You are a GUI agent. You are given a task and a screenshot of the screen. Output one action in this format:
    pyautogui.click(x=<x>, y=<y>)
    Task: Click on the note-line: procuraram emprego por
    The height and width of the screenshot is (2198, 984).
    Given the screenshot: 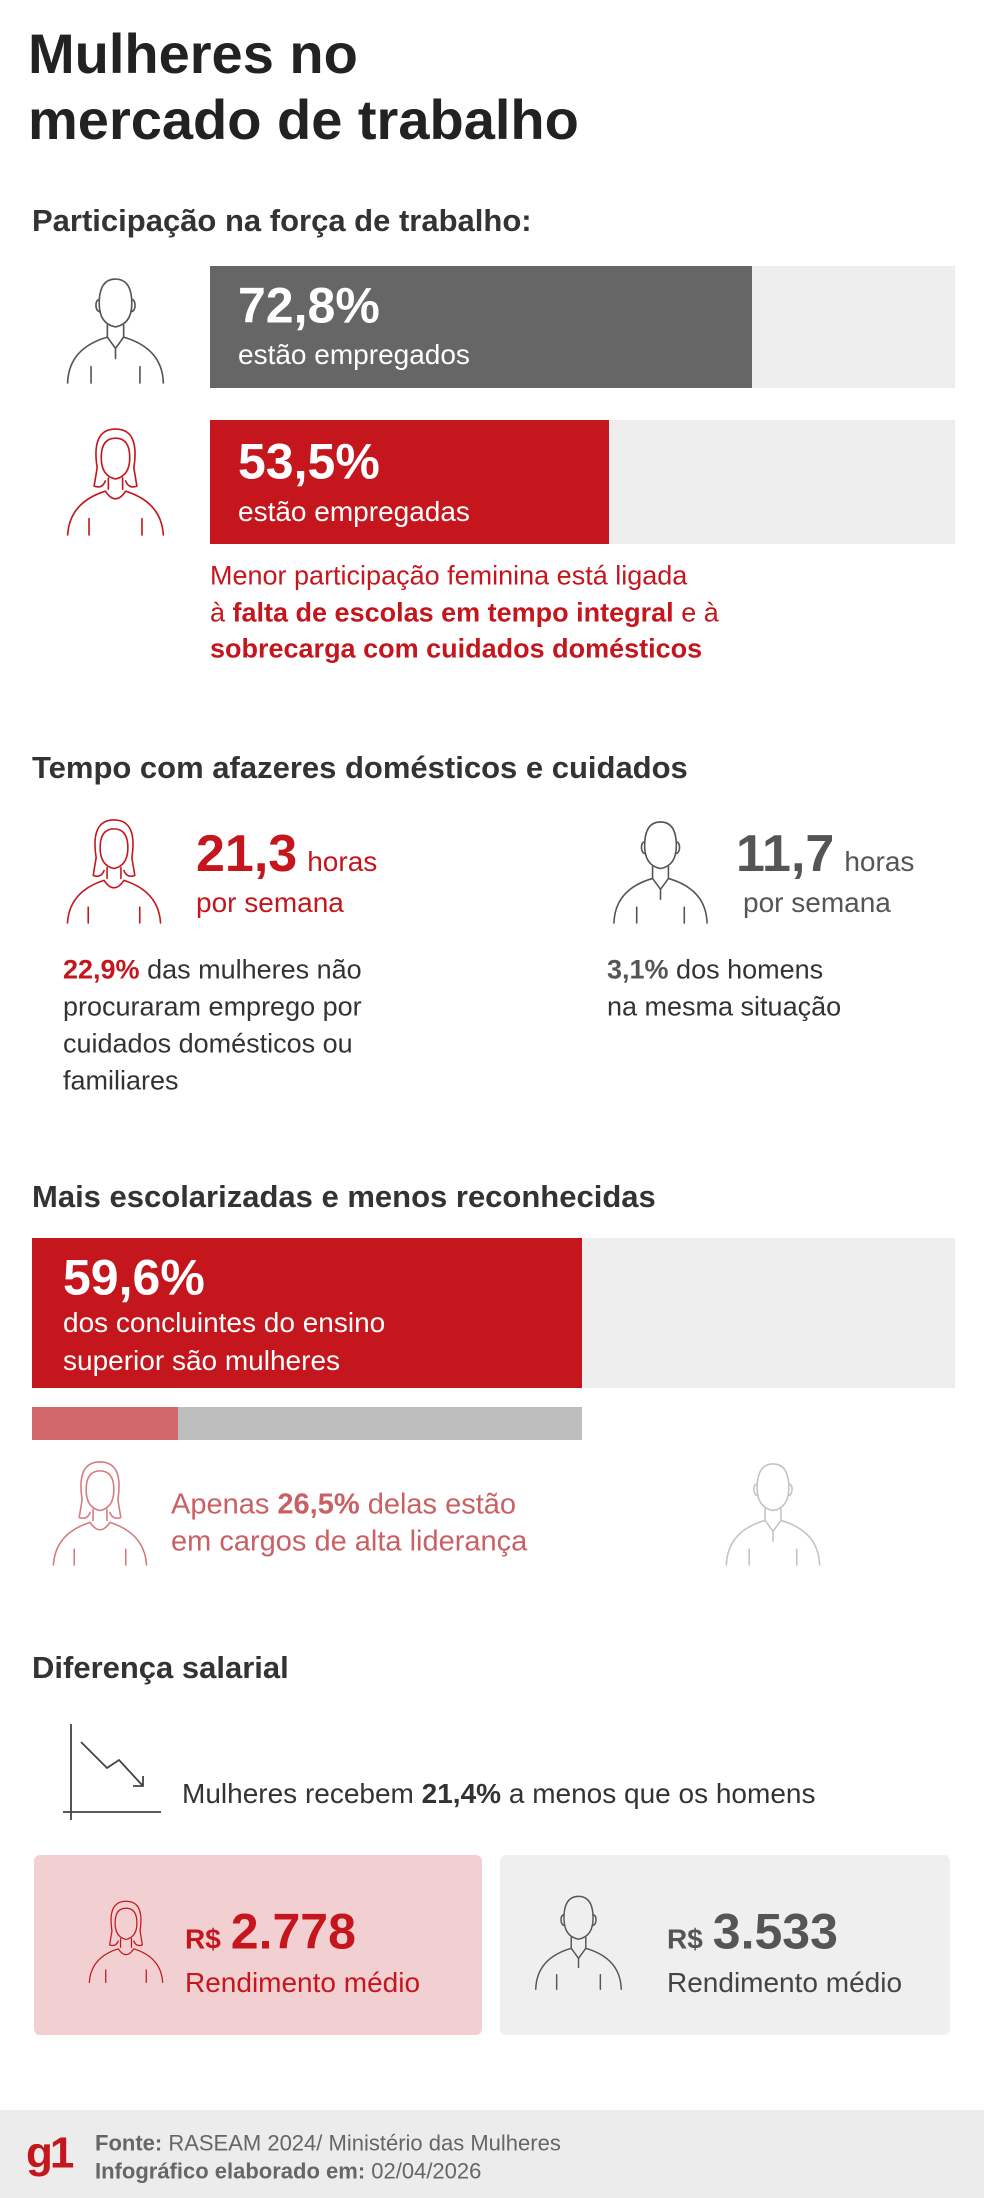 What is the action you would take?
    pyautogui.click(x=212, y=1006)
    